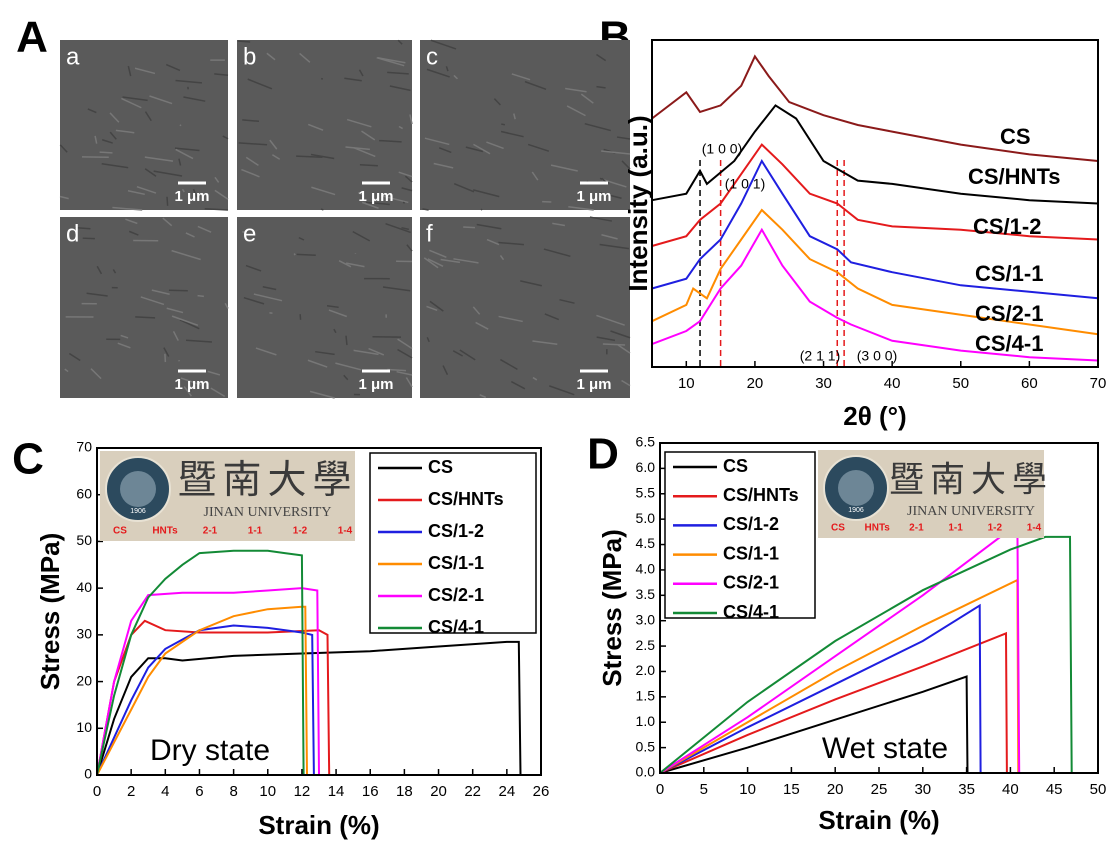  Describe the element at coordinates (120, 531) in the screenshot. I see `inset-sample-label: CS` at that location.